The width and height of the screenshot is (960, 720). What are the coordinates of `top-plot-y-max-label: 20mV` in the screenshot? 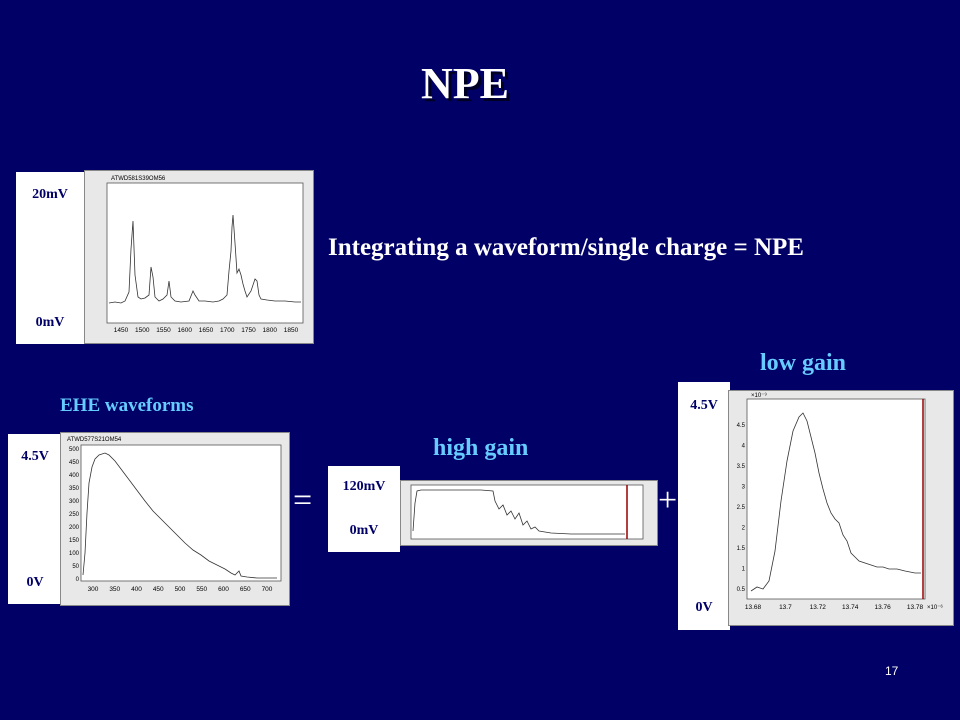 It's located at (50, 194).